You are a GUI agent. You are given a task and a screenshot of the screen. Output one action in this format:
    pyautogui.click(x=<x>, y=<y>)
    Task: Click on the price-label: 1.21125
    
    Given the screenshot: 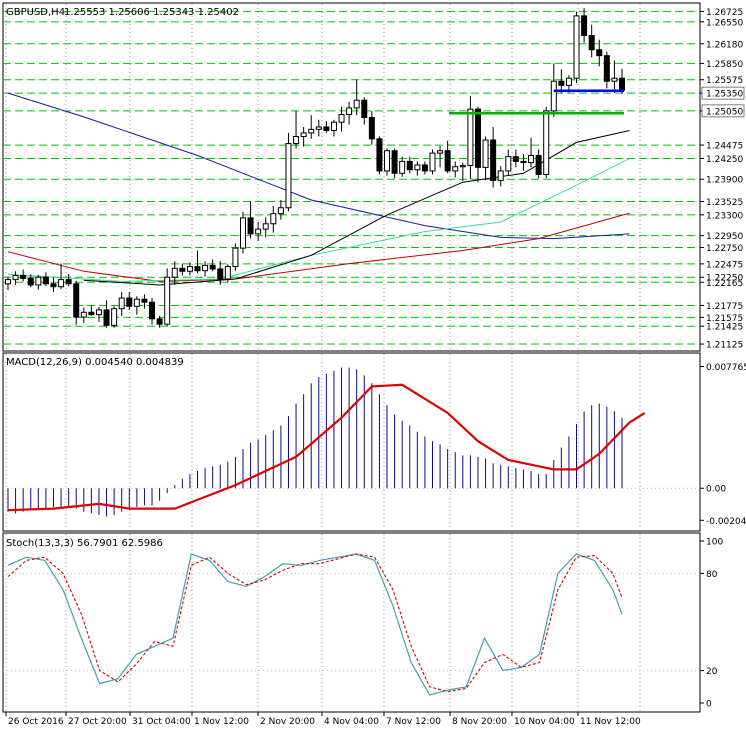 What is the action you would take?
    pyautogui.click(x=724, y=346)
    